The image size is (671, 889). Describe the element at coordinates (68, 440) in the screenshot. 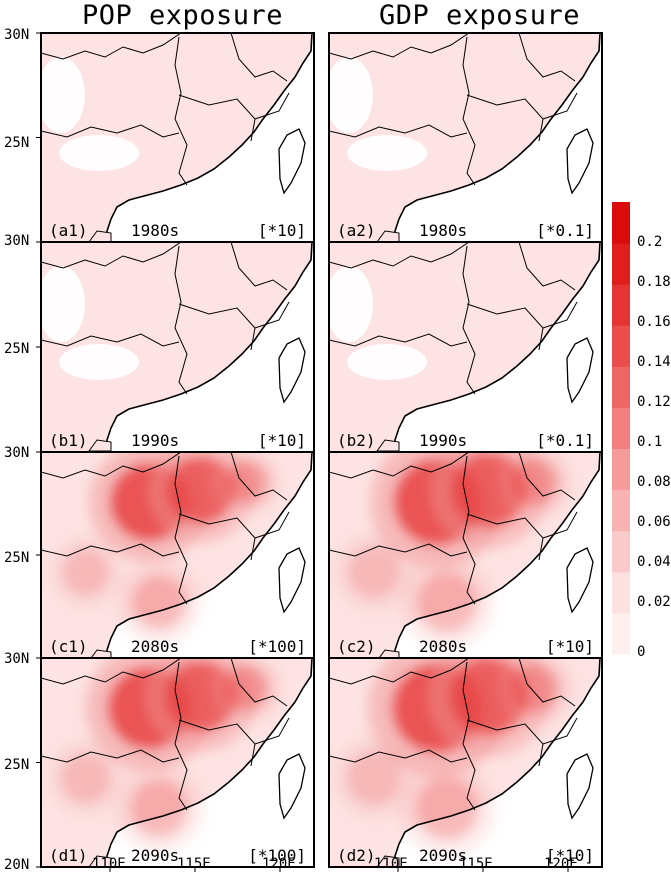

I see `panel-tag: (b1)` at that location.